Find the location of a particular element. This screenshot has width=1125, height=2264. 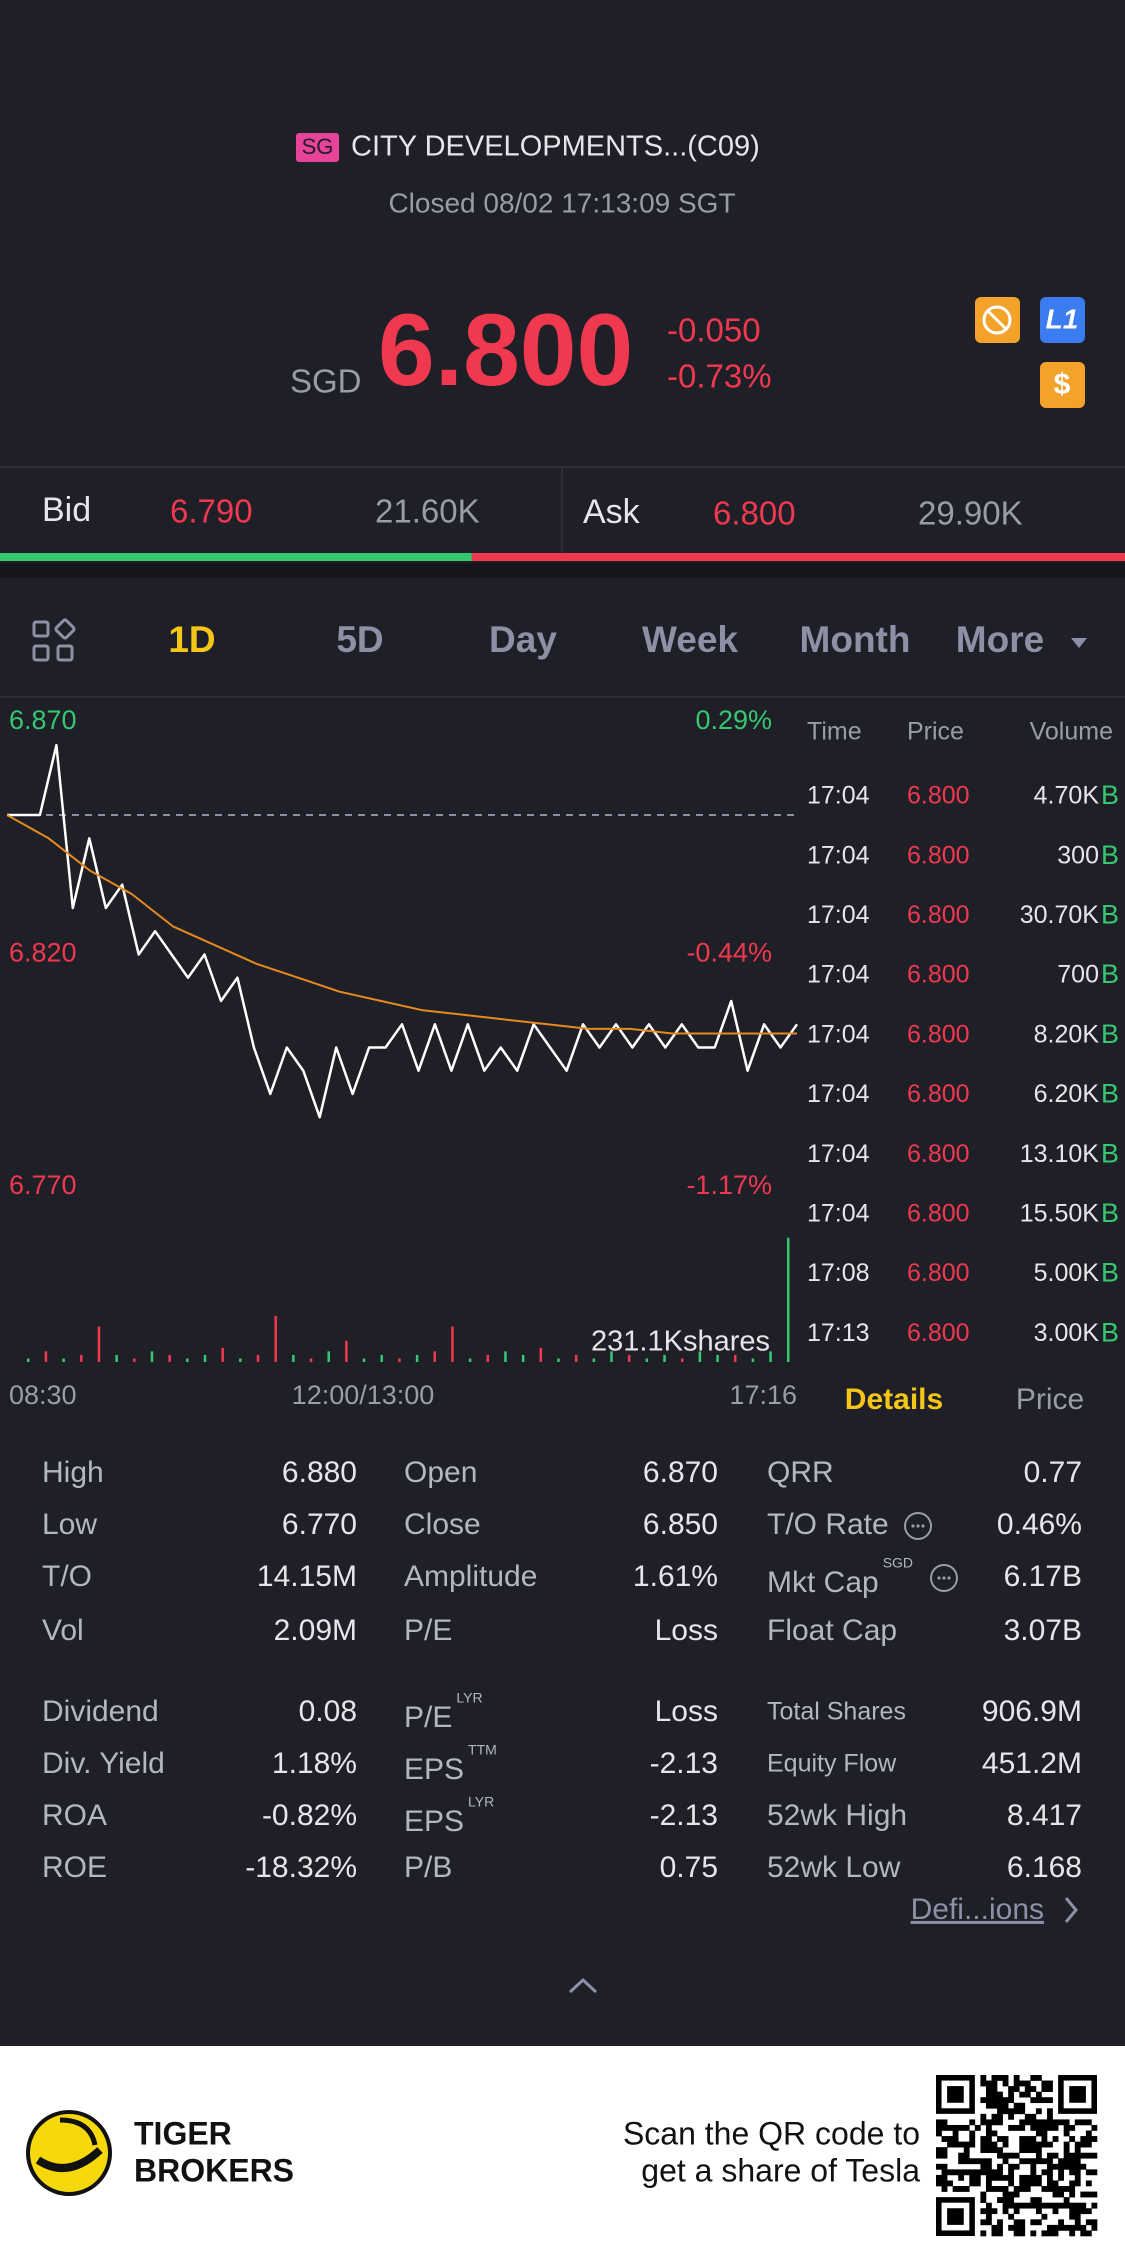

detail-tab: Details is located at coordinates (894, 1399).